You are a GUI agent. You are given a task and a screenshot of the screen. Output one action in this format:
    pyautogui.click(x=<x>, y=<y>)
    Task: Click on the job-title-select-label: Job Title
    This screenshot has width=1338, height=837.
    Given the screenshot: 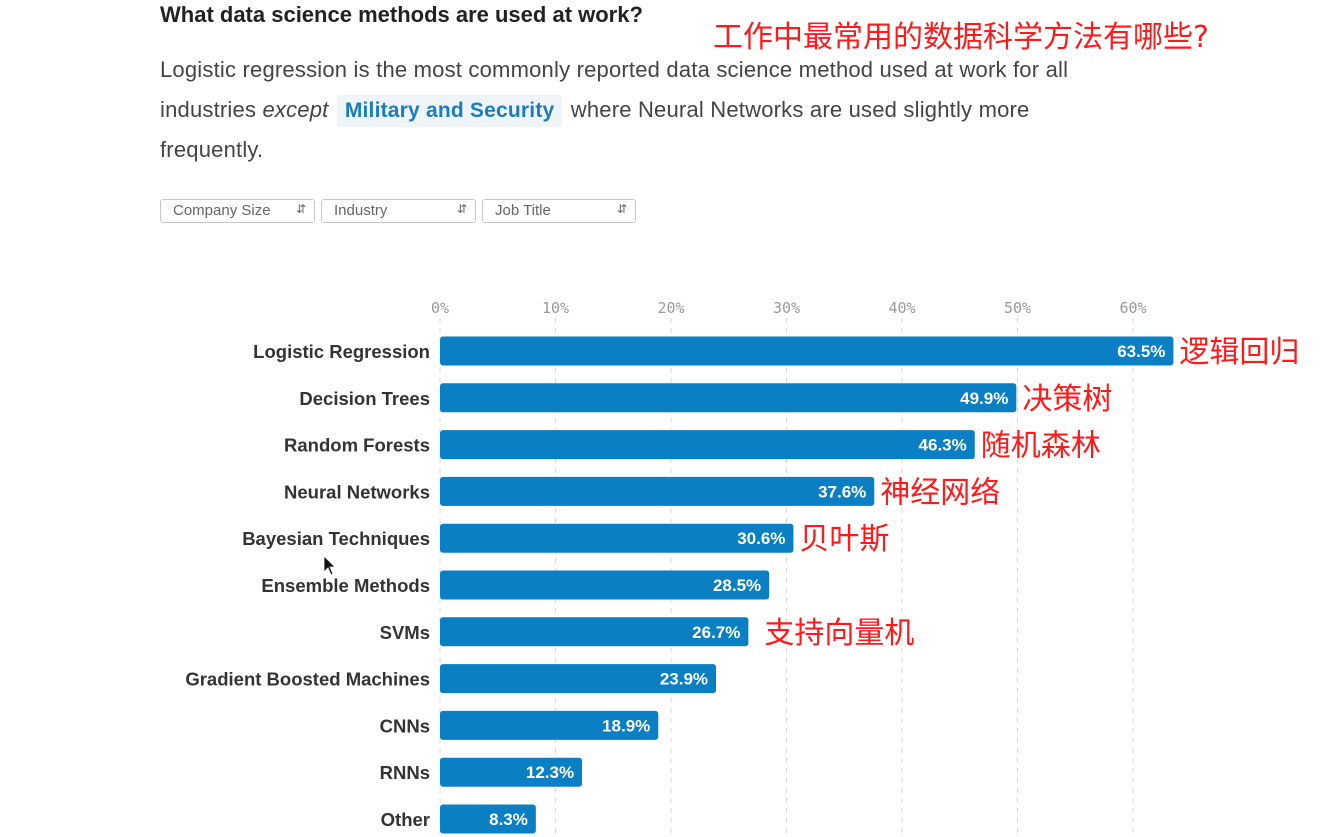 What is the action you would take?
    pyautogui.click(x=523, y=210)
    